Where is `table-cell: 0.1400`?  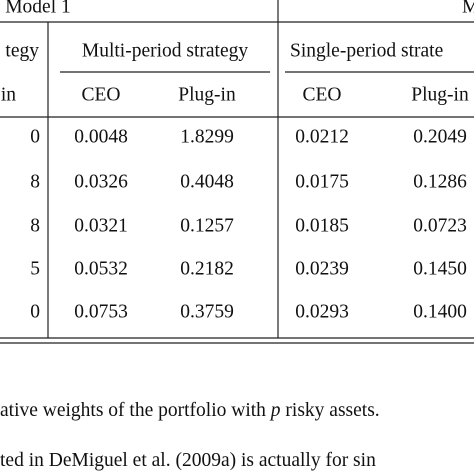
table-cell: 0.1400 is located at coordinates (440, 311).